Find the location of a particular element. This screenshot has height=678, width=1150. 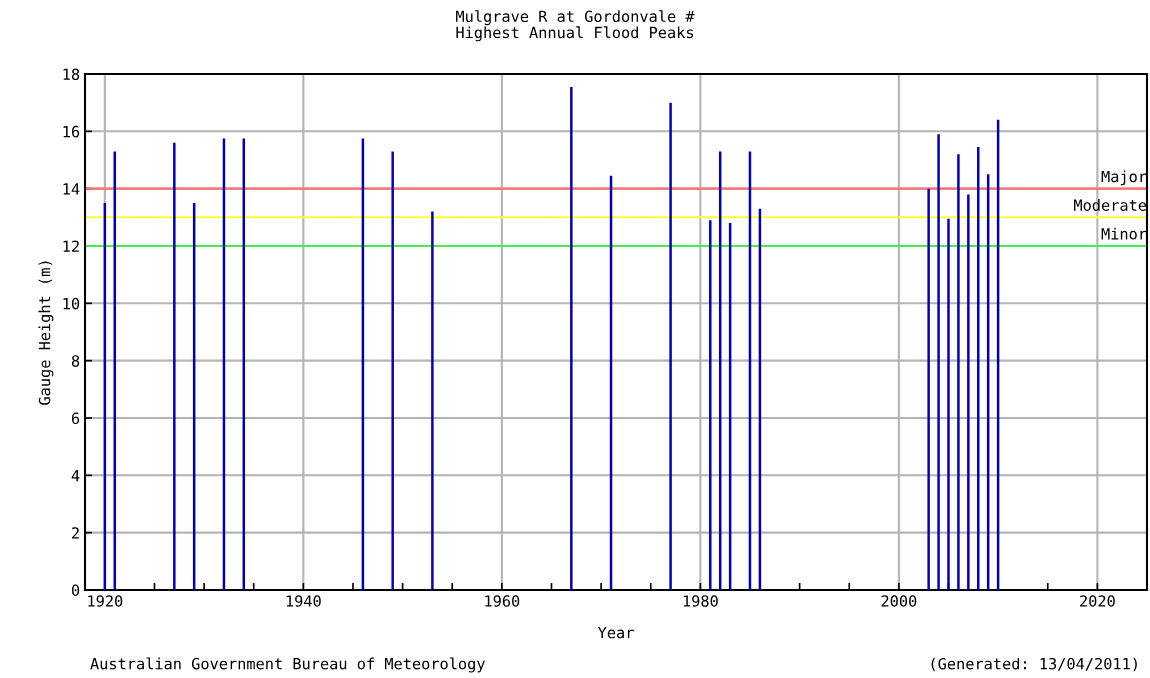

y-tick-label: 8 is located at coordinates (75, 361).